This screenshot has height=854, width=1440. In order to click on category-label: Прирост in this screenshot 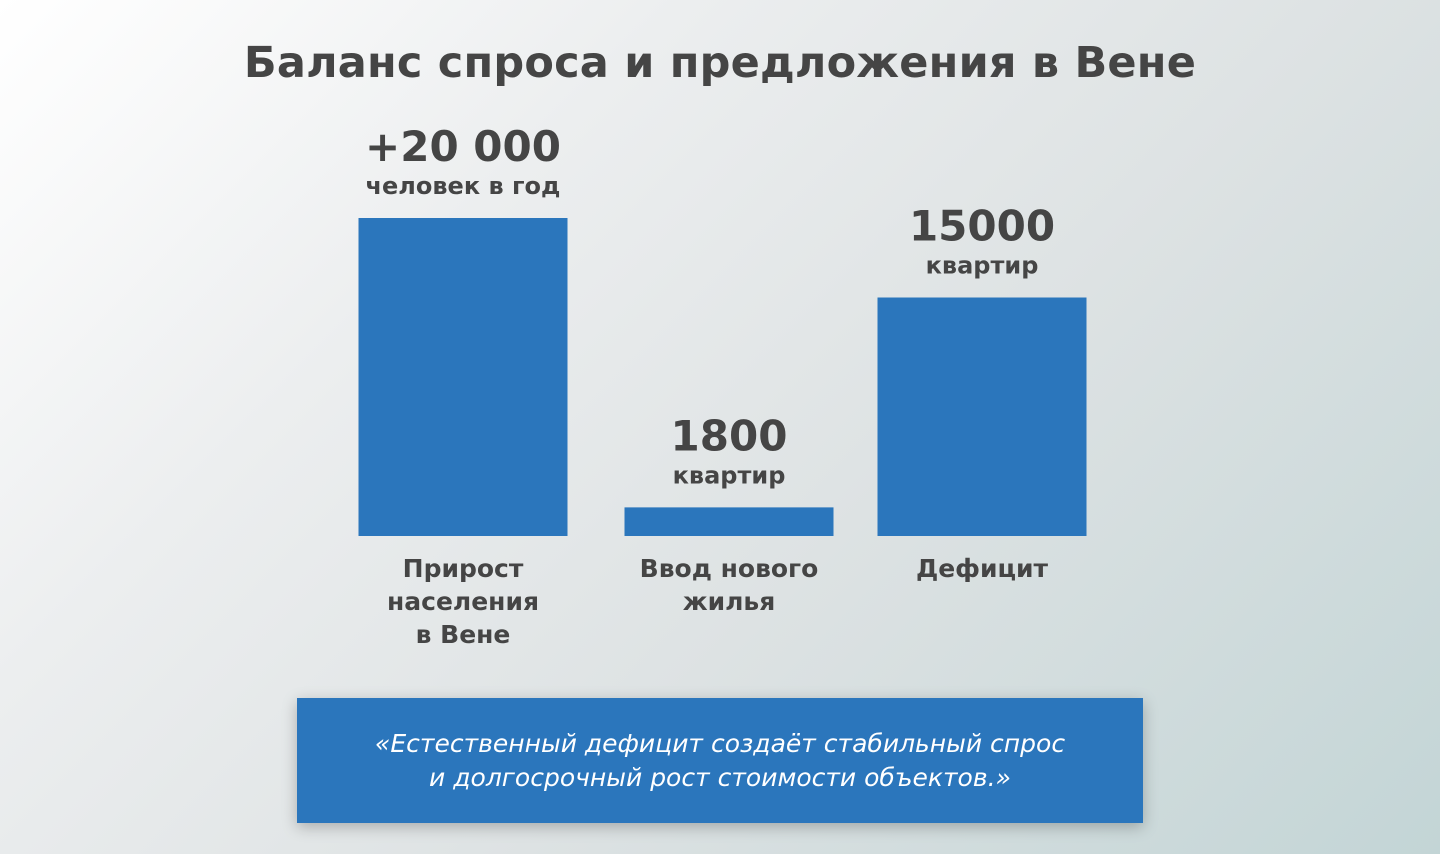, I will do `click(463, 568)`.